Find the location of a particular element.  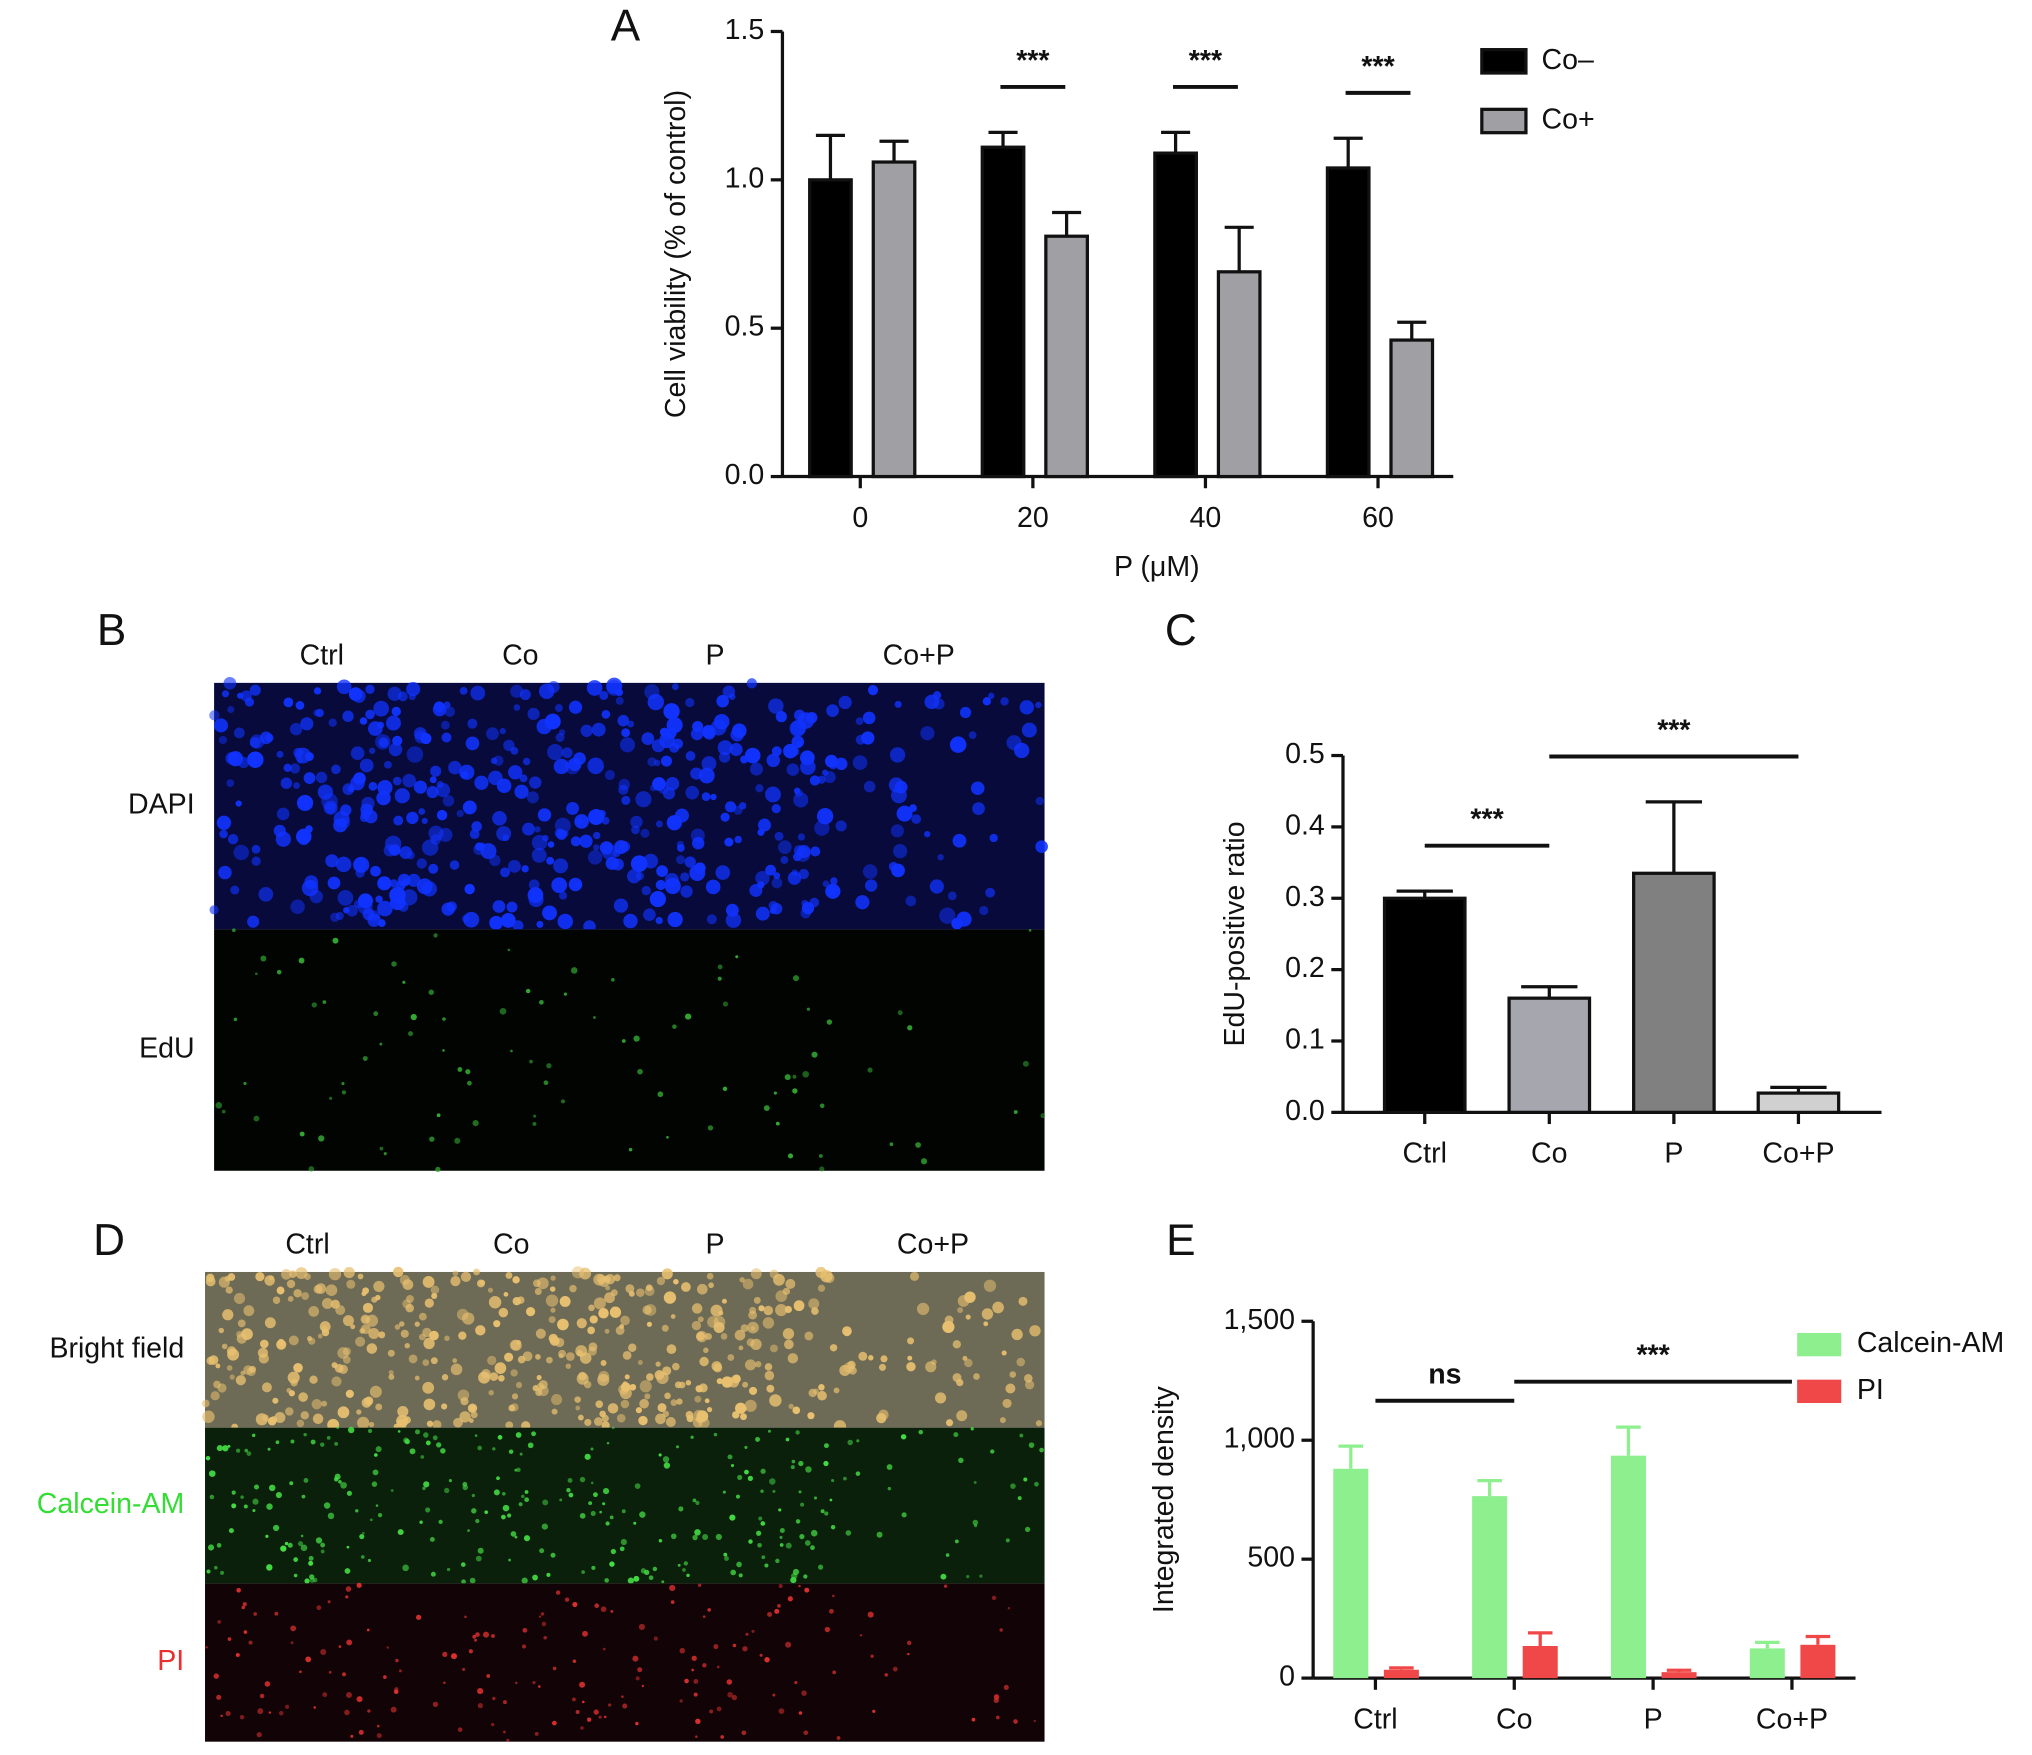

row-label: EdU is located at coordinates (167, 1049).